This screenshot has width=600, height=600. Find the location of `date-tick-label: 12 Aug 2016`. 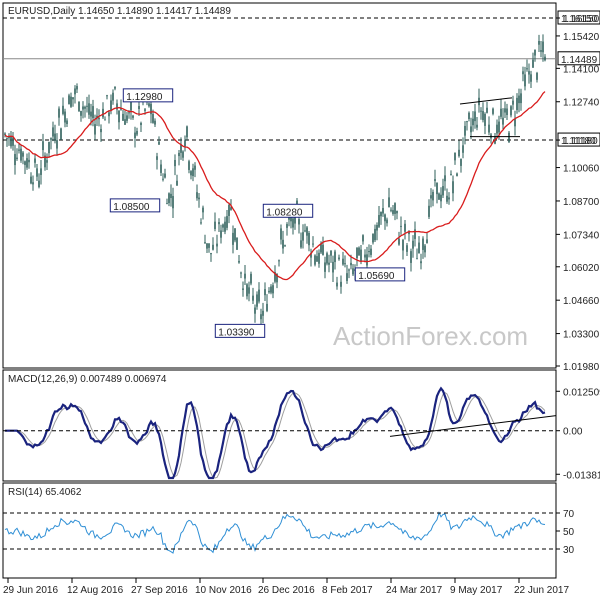

date-tick-label: 12 Aug 2016 is located at coordinates (95, 590).